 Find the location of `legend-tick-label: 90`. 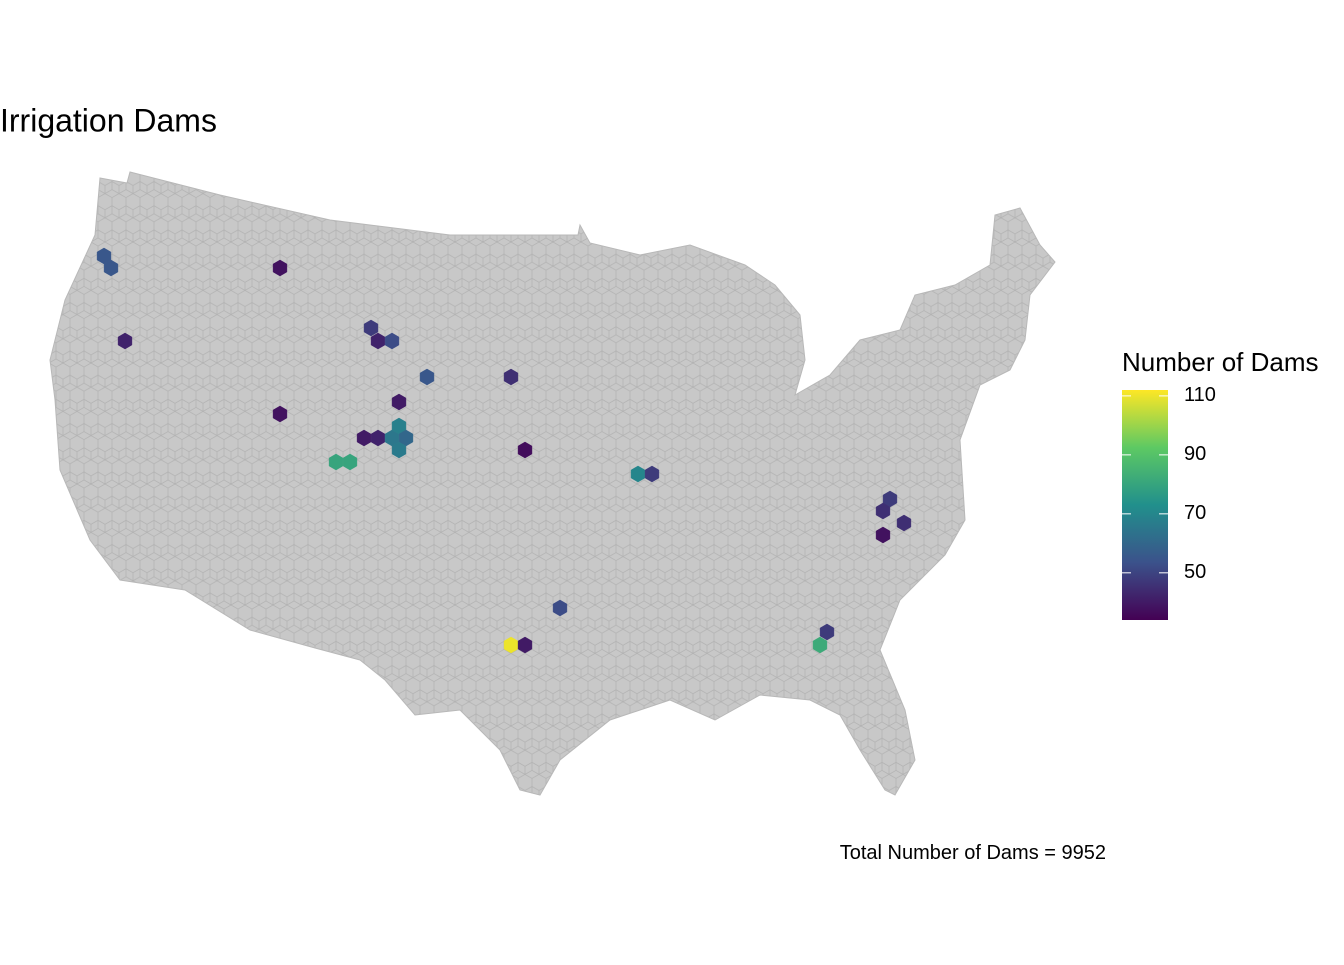

legend-tick-label: 90 is located at coordinates (1195, 454).